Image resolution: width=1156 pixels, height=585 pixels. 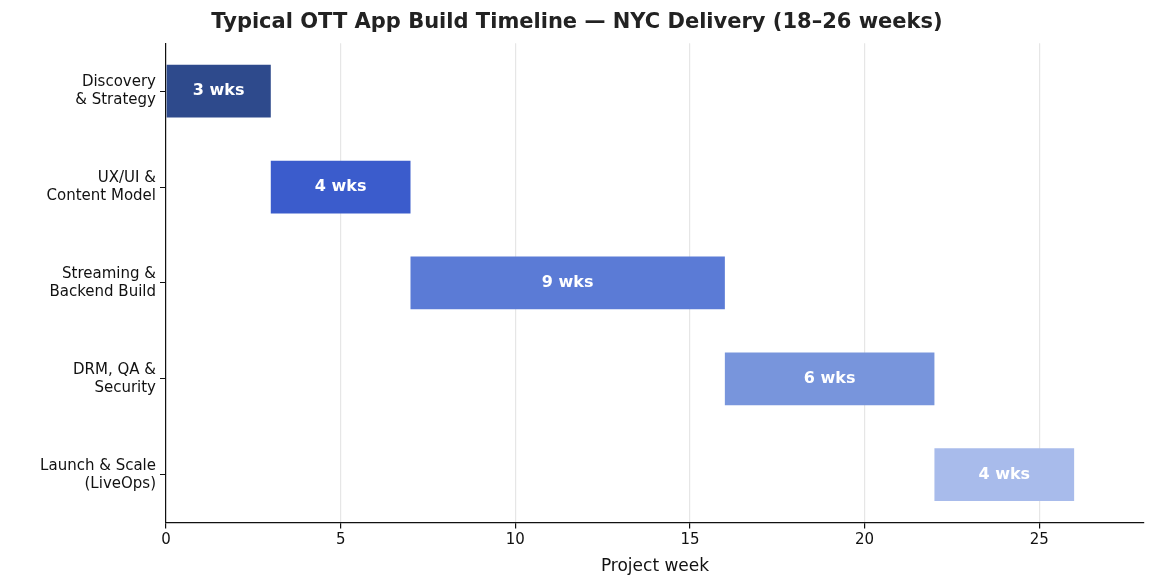 What do you see at coordinates (116, 90) in the screenshot?
I see `y-tick-label: Discovery & Strategy` at bounding box center [116, 90].